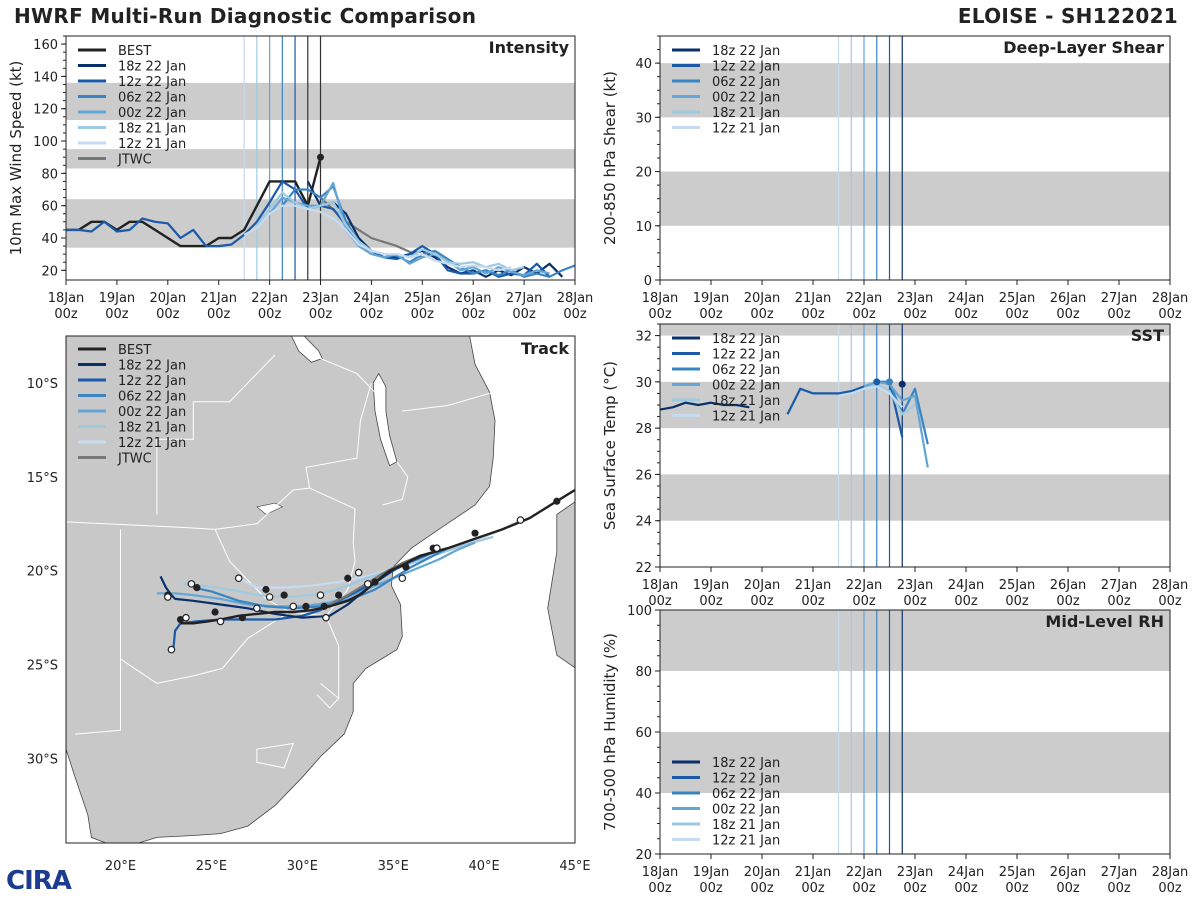  What do you see at coordinates (152, 67) in the screenshot?
I see `intensity-legend-label: 18z 22 Jan` at bounding box center [152, 67].